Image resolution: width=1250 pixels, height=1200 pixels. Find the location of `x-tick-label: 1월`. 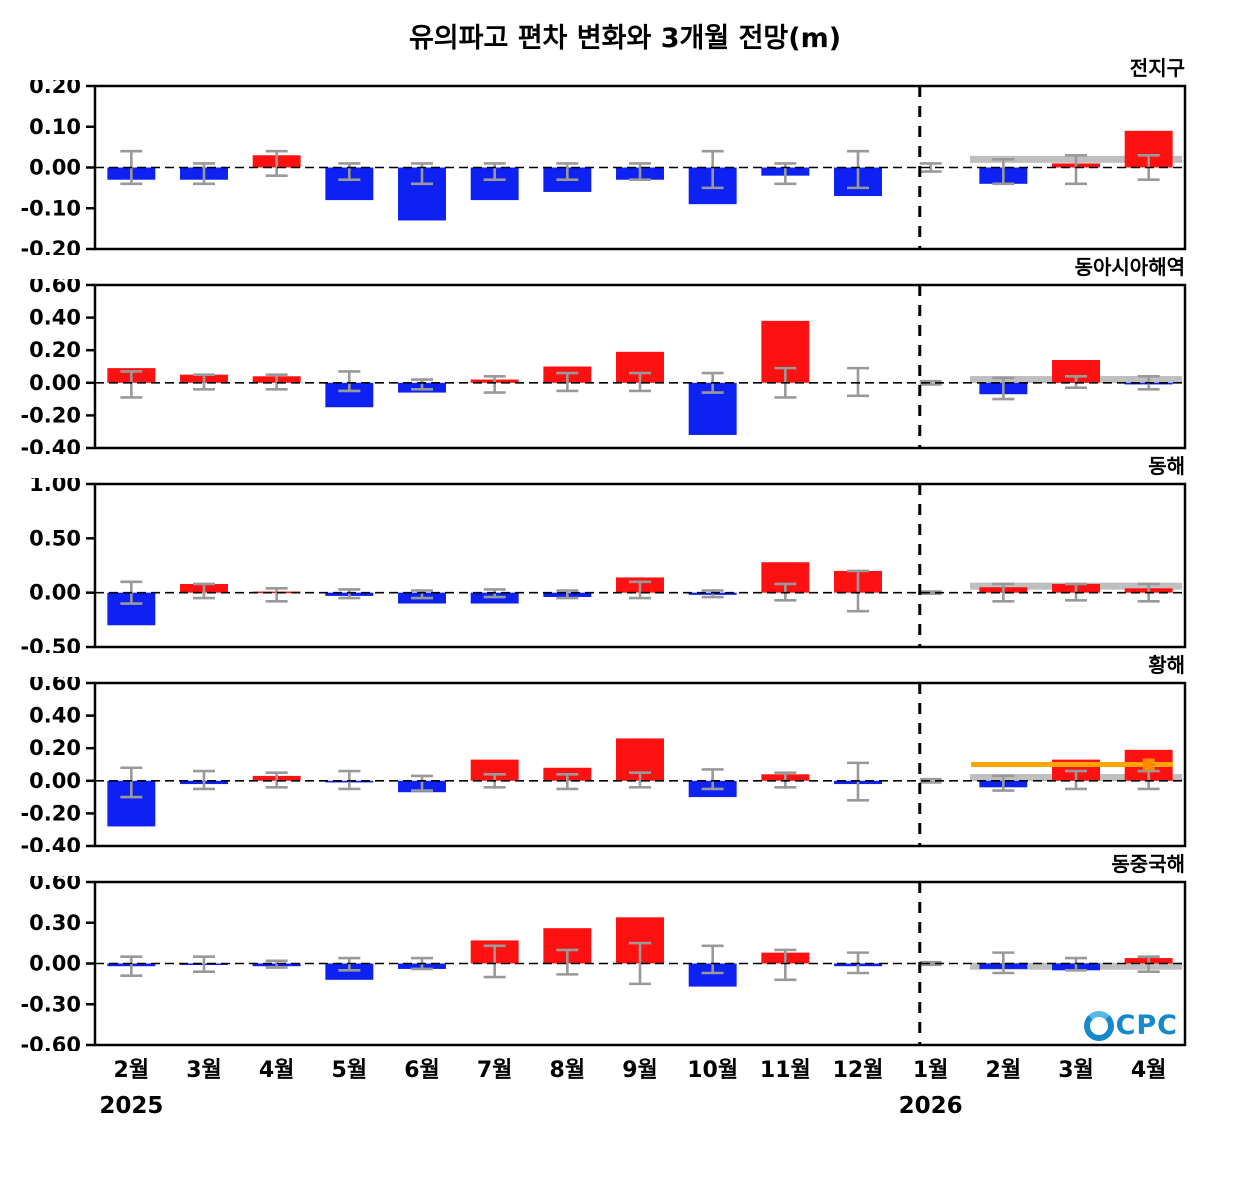

x-tick-label: 1월 is located at coordinates (931, 1070).